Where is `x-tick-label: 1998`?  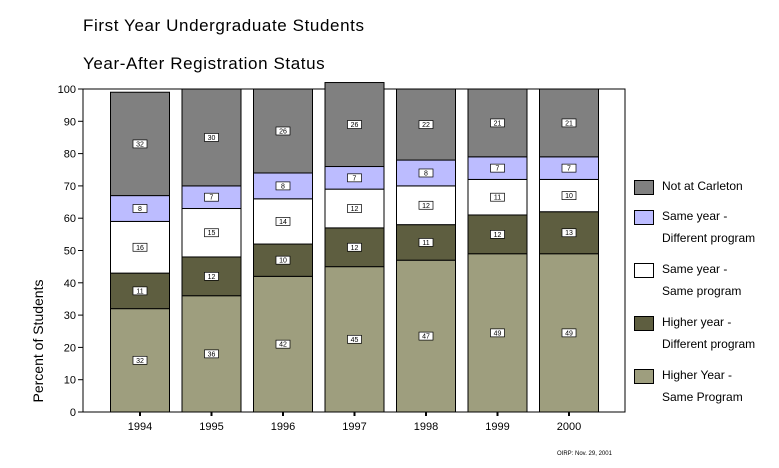 x-tick-label: 1998 is located at coordinates (426, 427).